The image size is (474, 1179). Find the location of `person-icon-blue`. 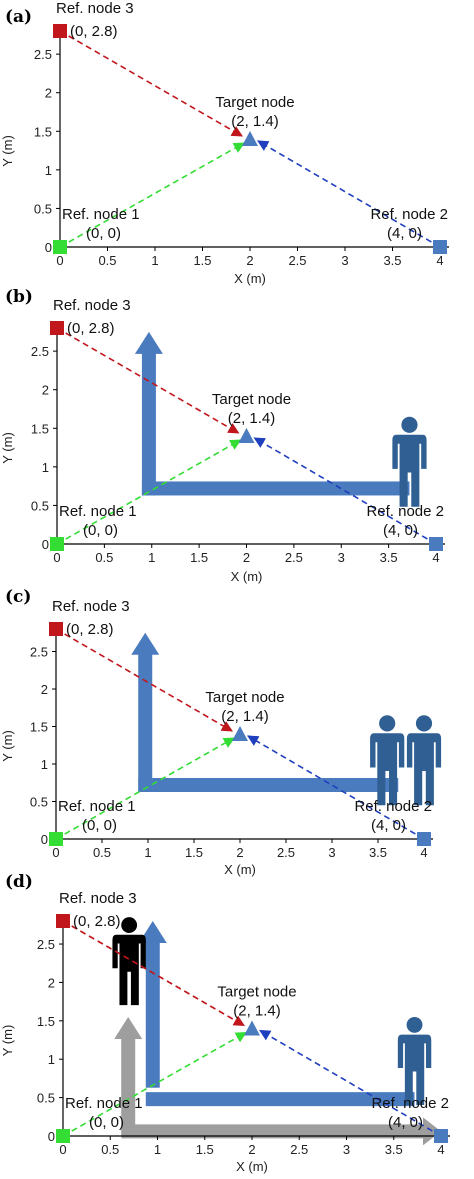

person-icon-blue is located at coordinates (414, 1060).